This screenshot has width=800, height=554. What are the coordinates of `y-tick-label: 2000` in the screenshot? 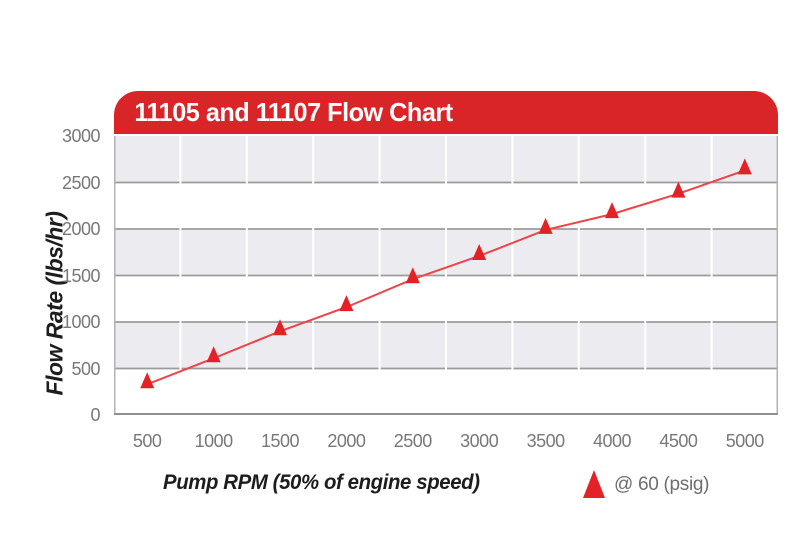 It's located at (81, 229).